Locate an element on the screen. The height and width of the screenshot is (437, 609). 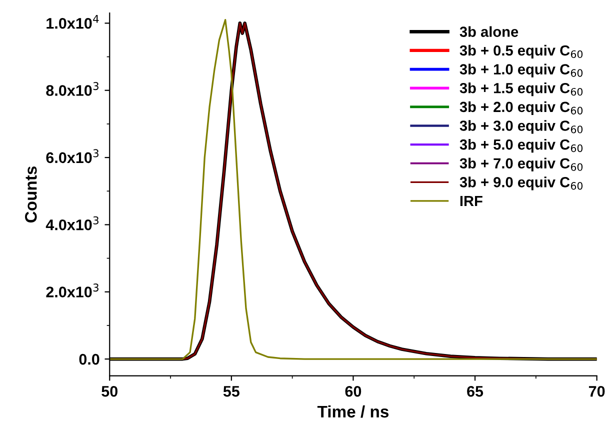
x-tick-label: 50 is located at coordinates (110, 391).